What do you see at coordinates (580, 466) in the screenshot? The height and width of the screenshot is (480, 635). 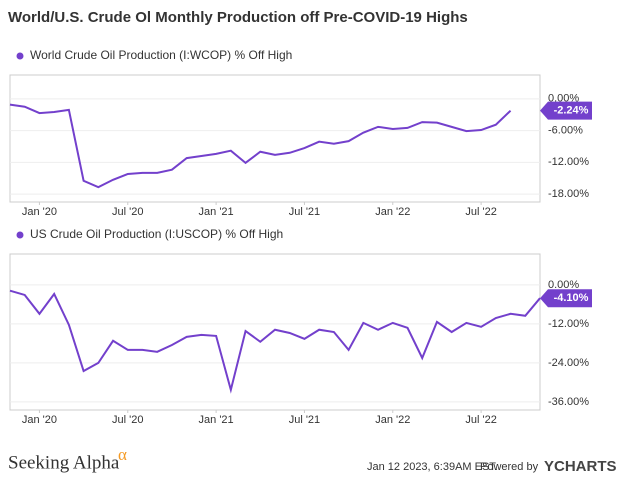 I see `brand: YCHARTS` at bounding box center [580, 466].